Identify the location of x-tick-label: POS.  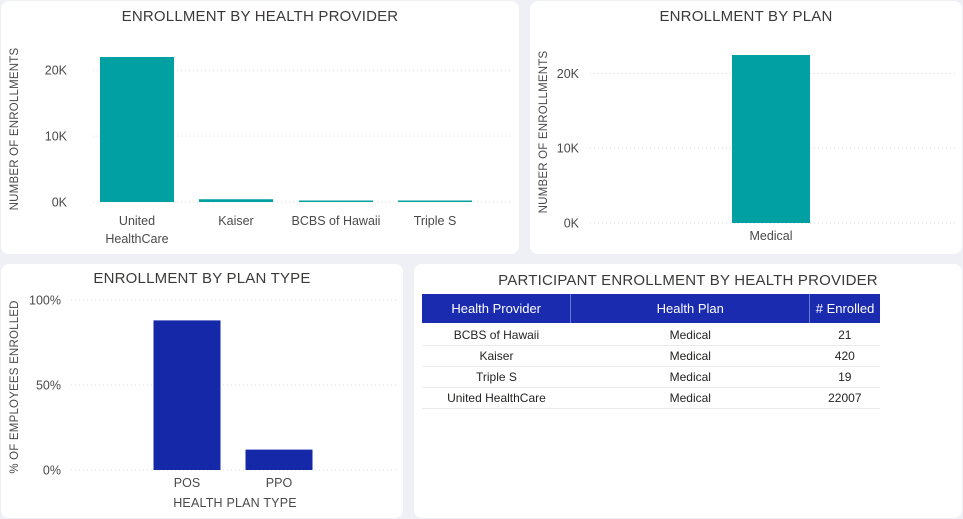
(187, 483).